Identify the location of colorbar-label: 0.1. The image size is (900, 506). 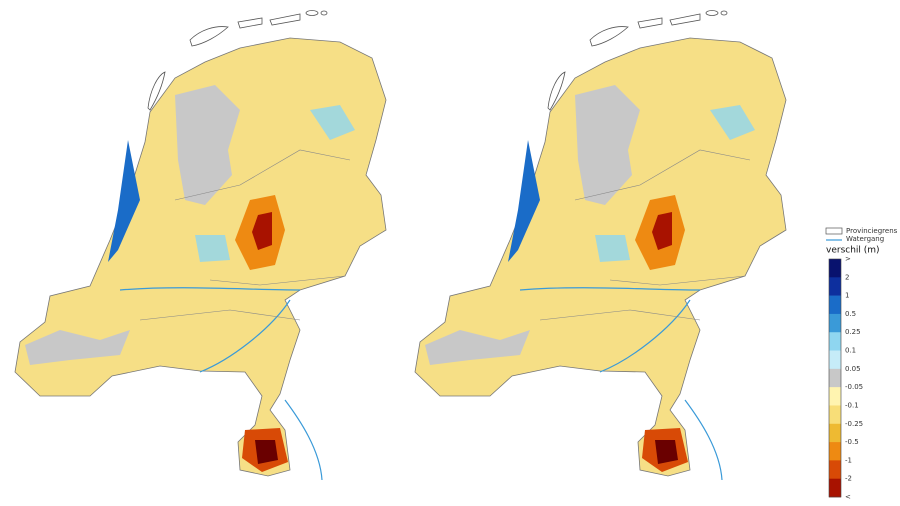
(850, 351).